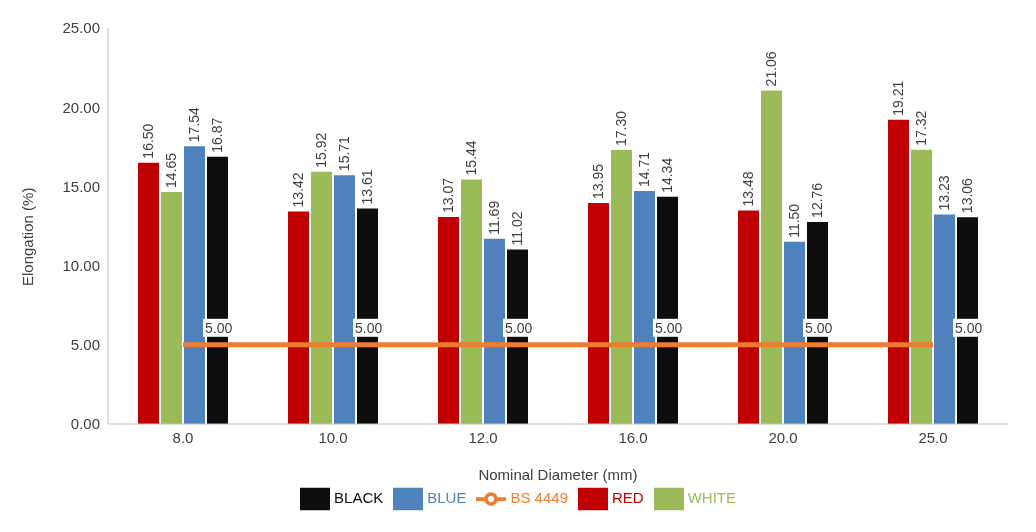 Image resolution: width=1036 pixels, height=532 pixels. What do you see at coordinates (898, 98) in the screenshot?
I see `data-label: 19.21` at bounding box center [898, 98].